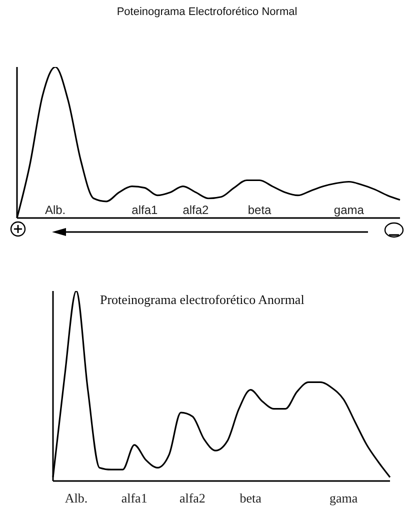 This screenshot has width=414, height=513. I want to click on chart-title: Proteinograma electroforético Anormal, so click(203, 300).